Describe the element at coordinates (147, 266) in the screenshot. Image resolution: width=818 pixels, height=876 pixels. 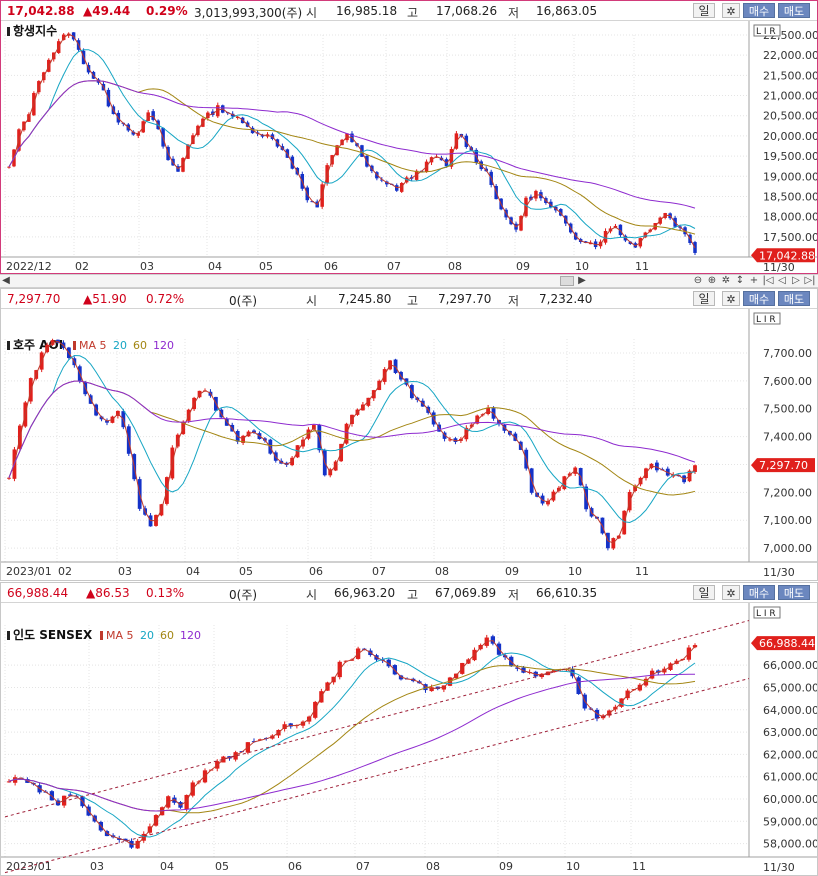
I see `x-tick-label: 03` at that location.